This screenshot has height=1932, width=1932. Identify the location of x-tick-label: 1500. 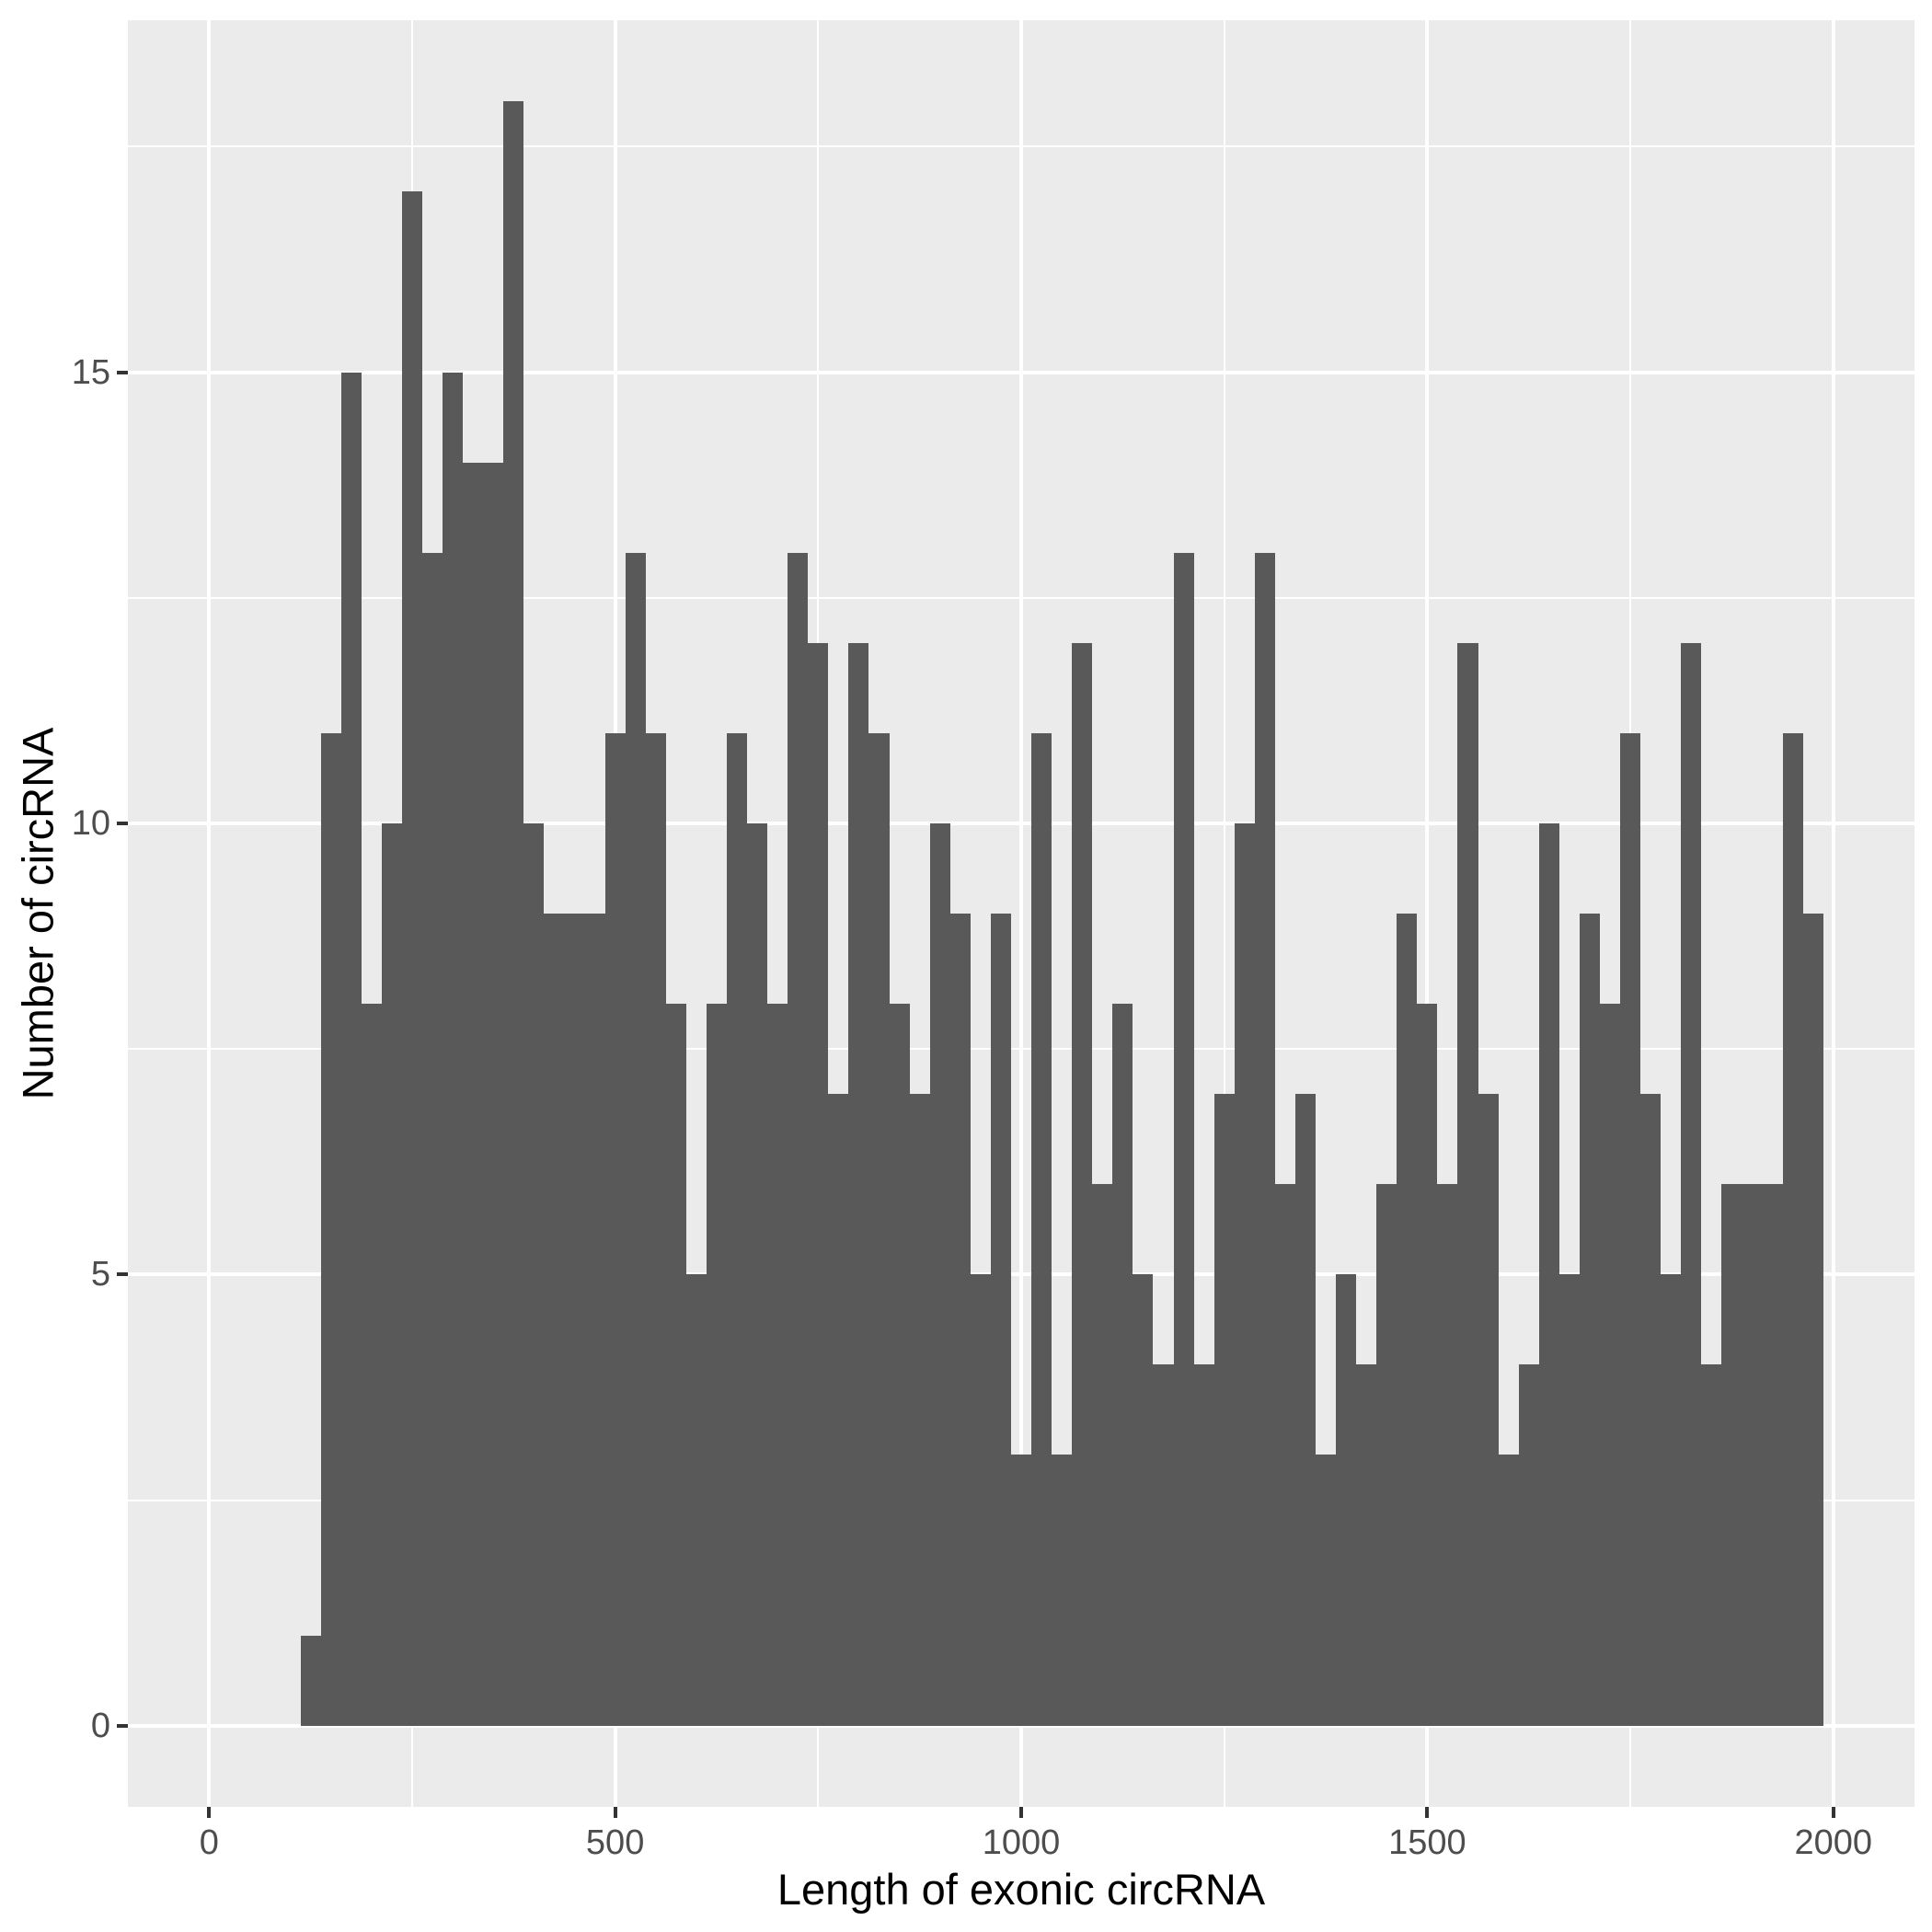
(1427, 1842).